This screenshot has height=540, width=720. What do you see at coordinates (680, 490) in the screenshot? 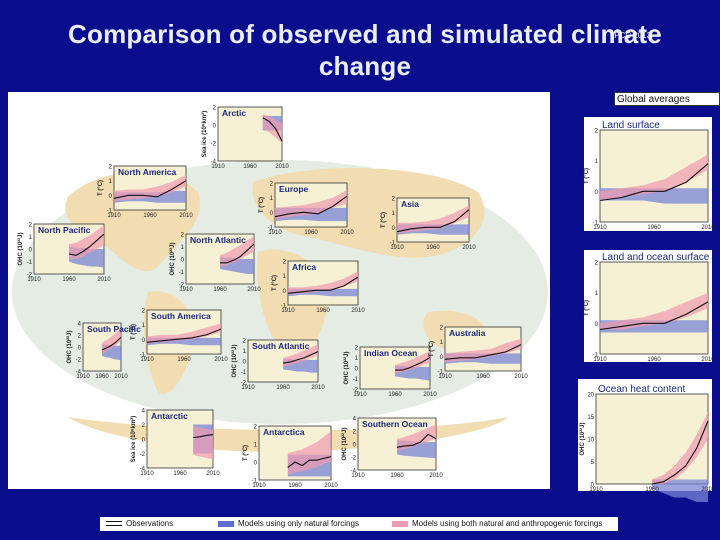
I see `natural-forcing-band` at bounding box center [680, 490].